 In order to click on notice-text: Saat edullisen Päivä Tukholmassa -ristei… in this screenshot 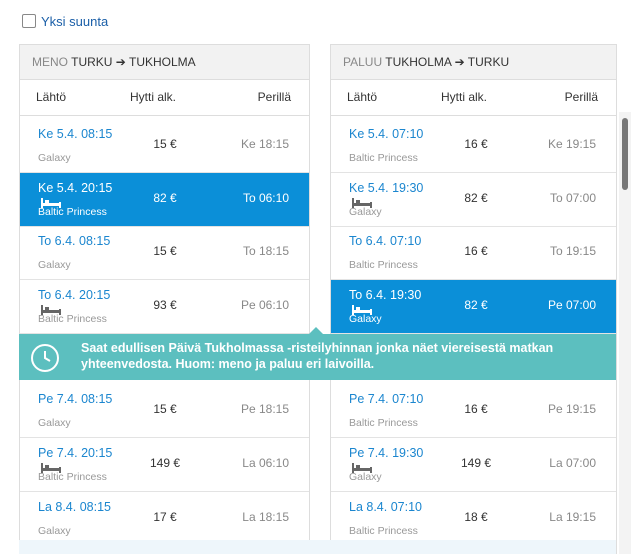, I will do `click(317, 356)`.